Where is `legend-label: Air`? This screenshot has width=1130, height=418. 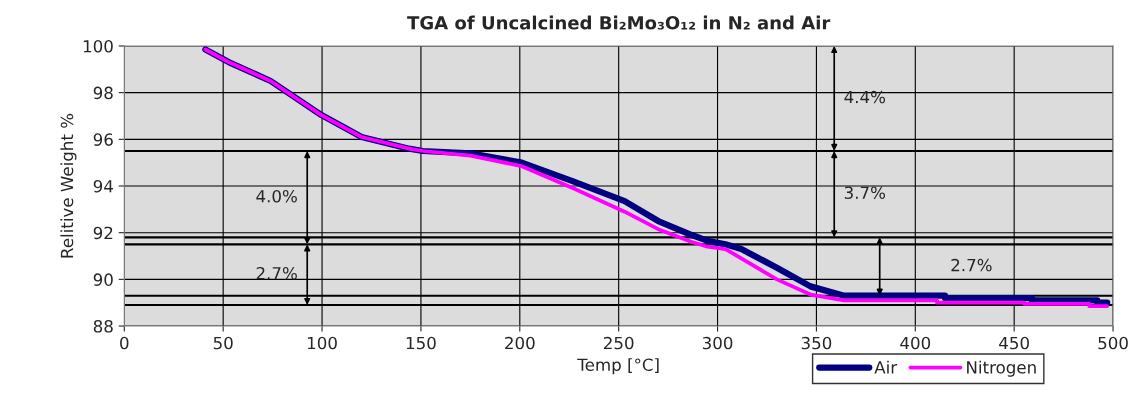 legend-label: Air is located at coordinates (886, 367).